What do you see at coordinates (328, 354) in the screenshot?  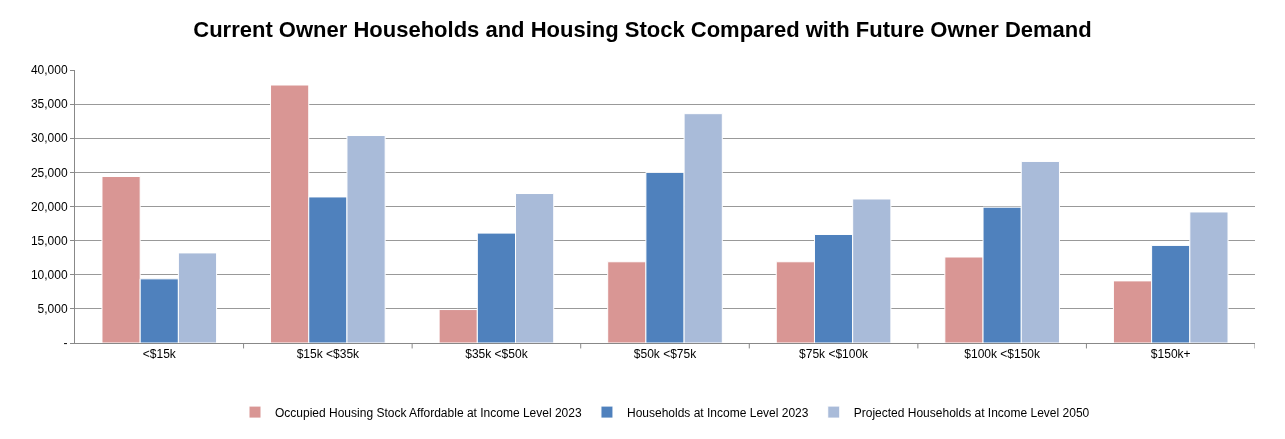 I see `x-tick-label: $15k <$35k` at bounding box center [328, 354].